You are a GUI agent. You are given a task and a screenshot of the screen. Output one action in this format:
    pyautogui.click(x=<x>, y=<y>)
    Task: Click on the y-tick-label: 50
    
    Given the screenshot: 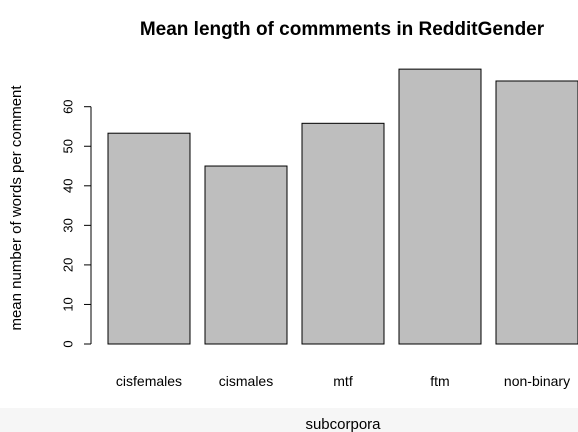 What is the action you would take?
    pyautogui.click(x=68, y=146)
    